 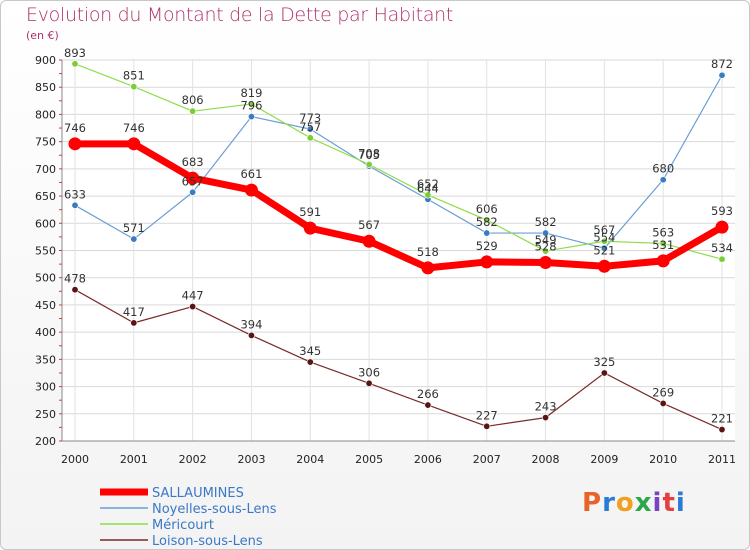 What do you see at coordinates (310, 118) in the screenshot?
I see `data-label: 773` at bounding box center [310, 118].